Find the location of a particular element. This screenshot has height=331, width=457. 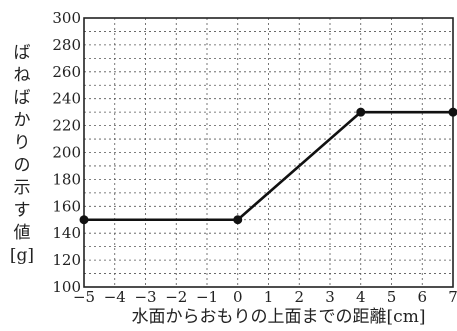

x-tick-label: 7 is located at coordinates (452, 297).